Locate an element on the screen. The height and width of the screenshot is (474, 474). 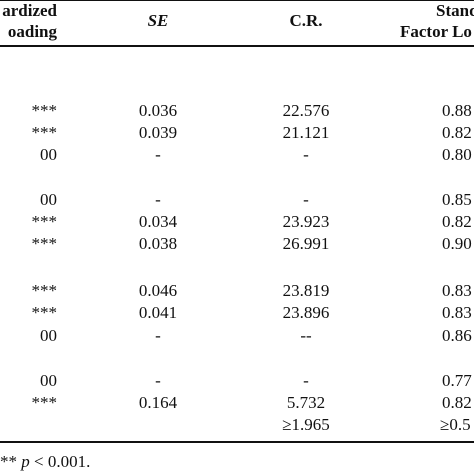
header-col4-line1: Standar is located at coordinates (455, 10).